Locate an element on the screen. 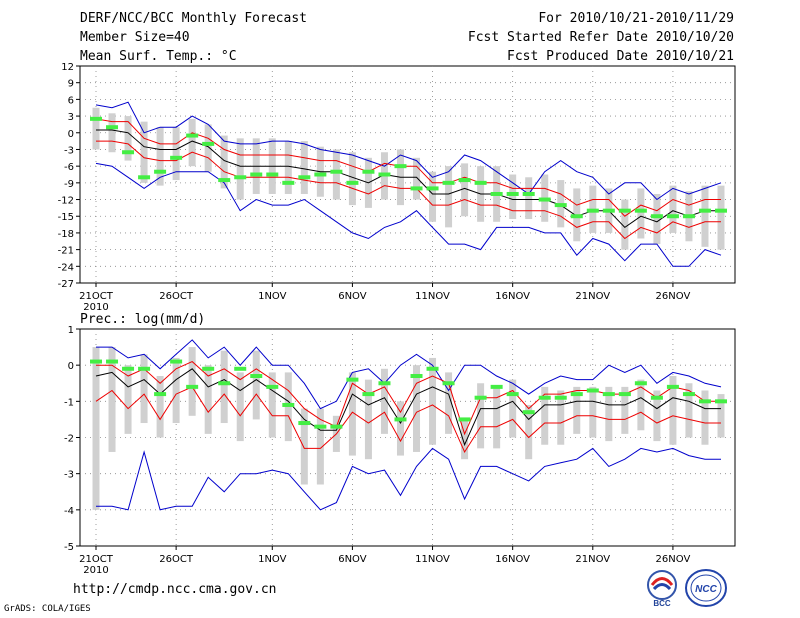 Image resolution: width=800 pixels, height=618 pixels. series-upper-line is located at coordinates (408, 398).